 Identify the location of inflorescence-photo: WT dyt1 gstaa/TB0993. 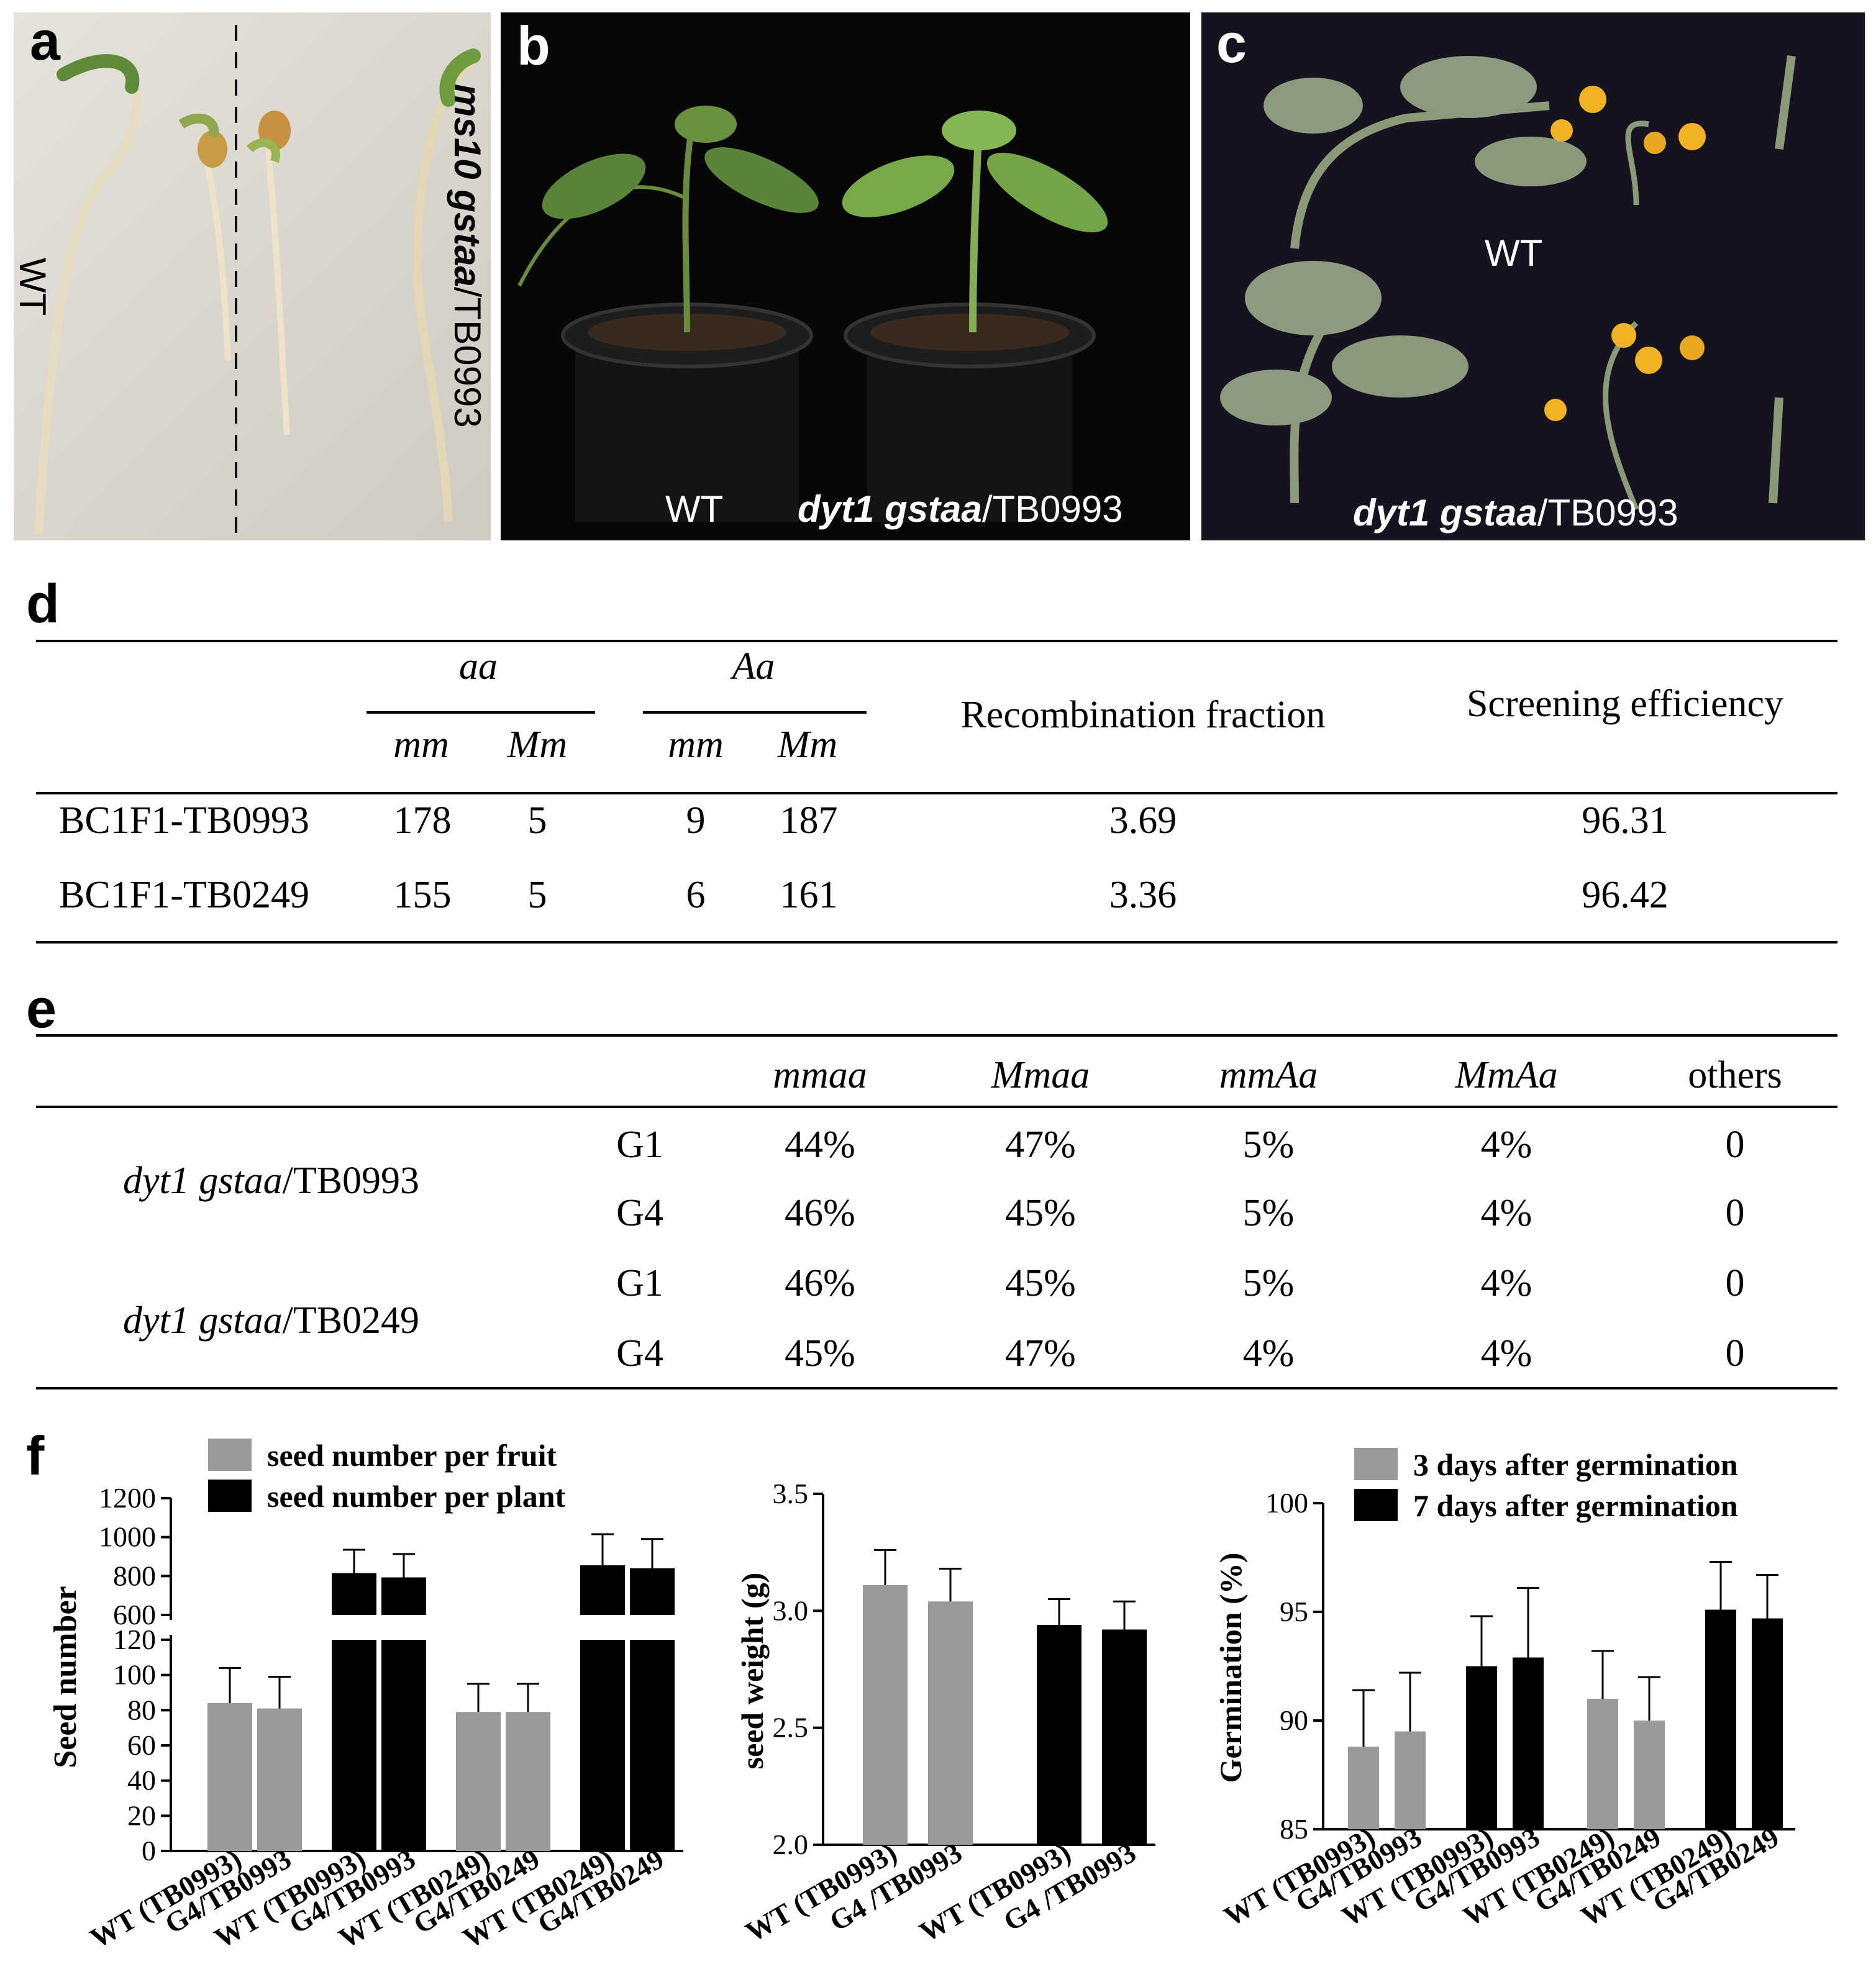
(1533, 276).